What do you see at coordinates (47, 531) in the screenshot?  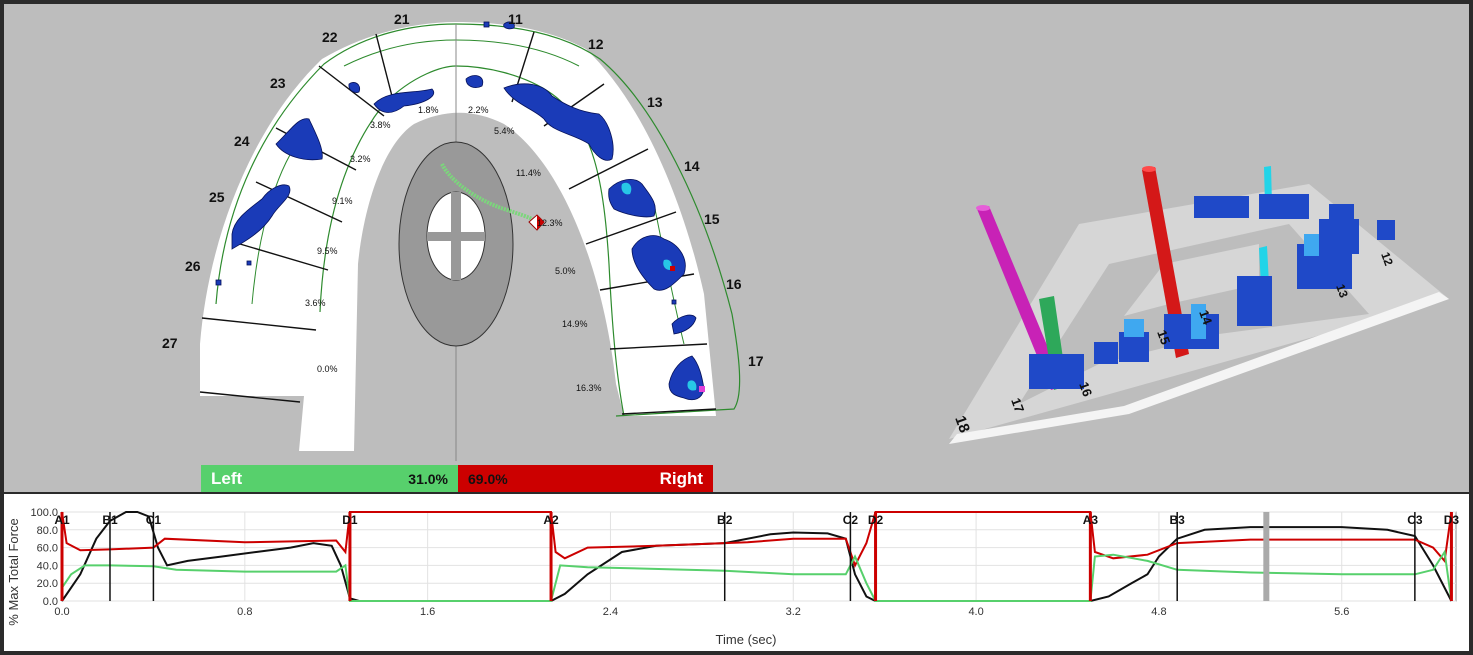 I see `y-tick-label: 80.0` at bounding box center [47, 531].